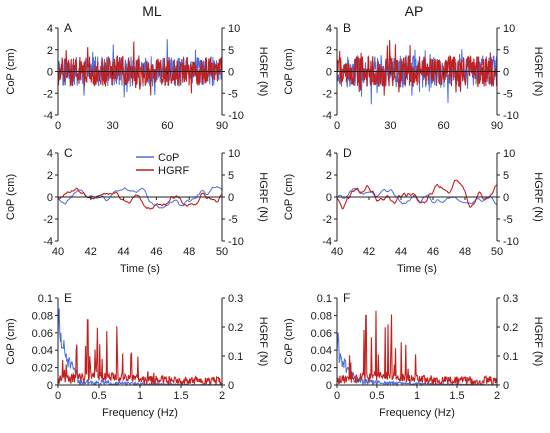 Image resolution: width=550 pixels, height=433 pixels. I want to click on x-tick-label: 42, so click(91, 252).